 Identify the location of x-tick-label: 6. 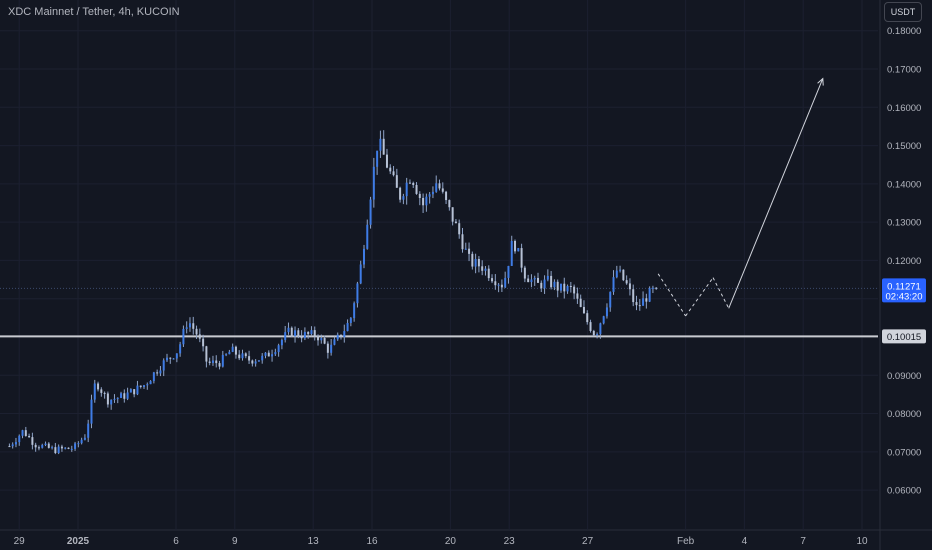
(176, 541).